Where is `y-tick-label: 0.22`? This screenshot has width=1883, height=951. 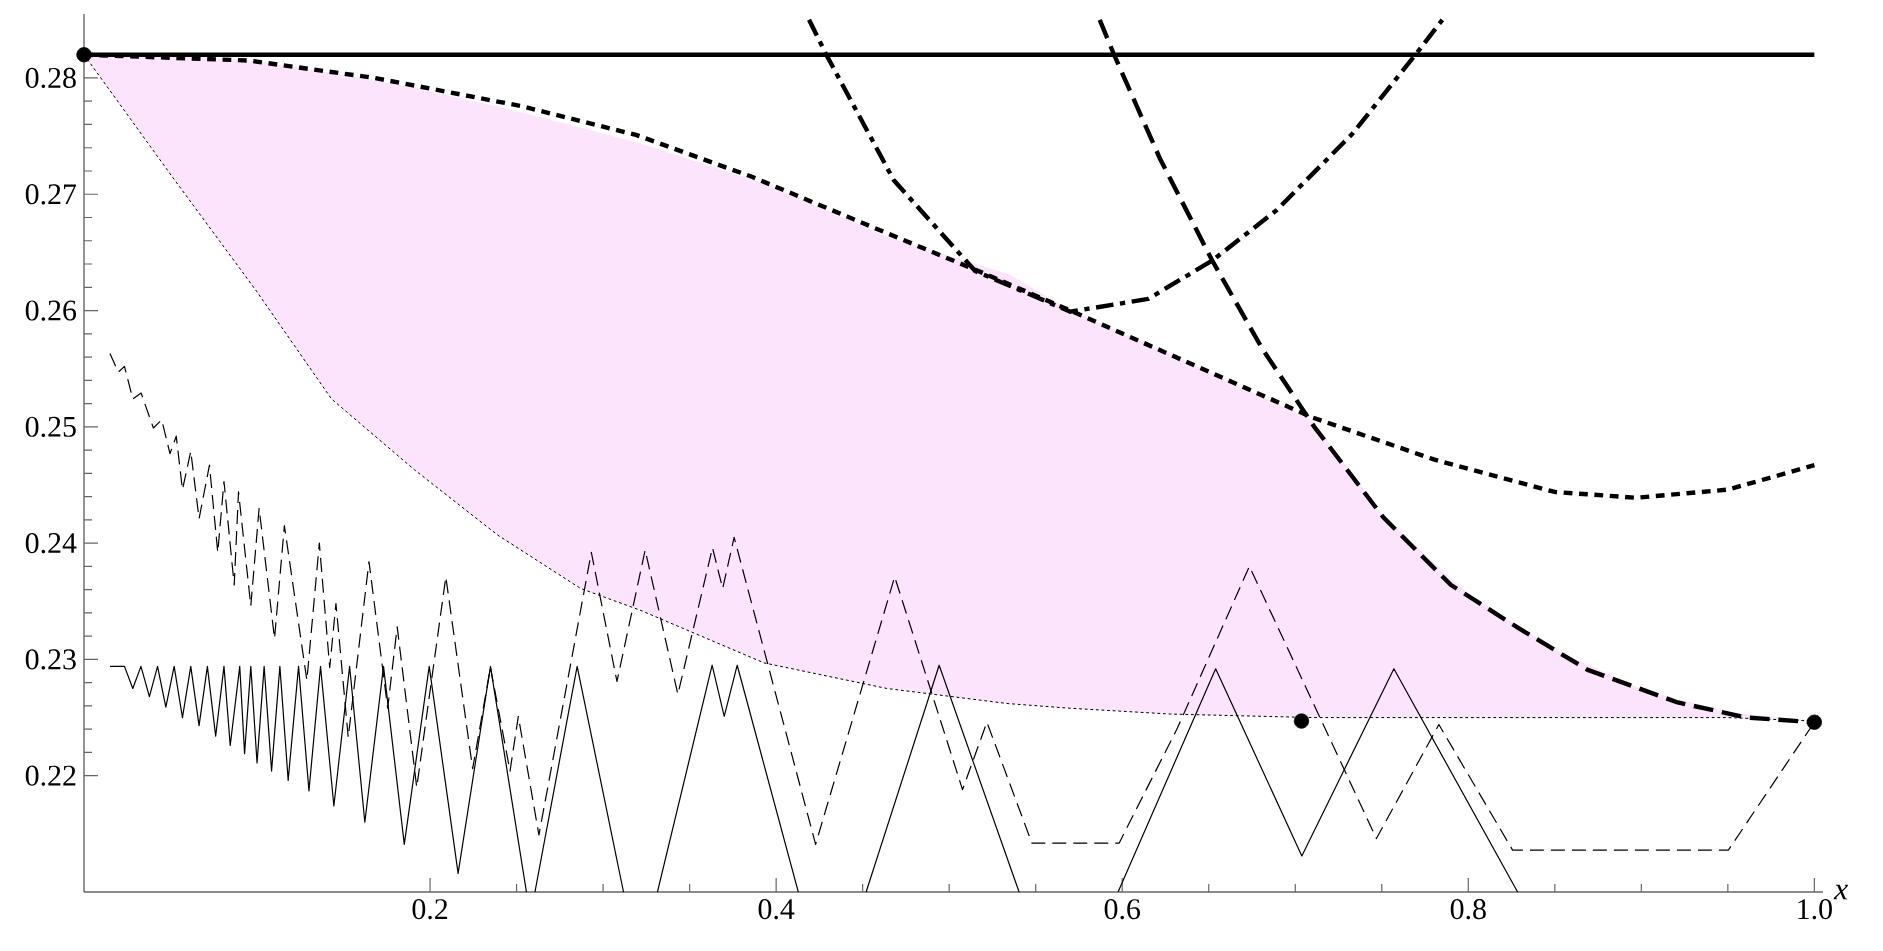
y-tick-label: 0.22 is located at coordinates (50, 775).